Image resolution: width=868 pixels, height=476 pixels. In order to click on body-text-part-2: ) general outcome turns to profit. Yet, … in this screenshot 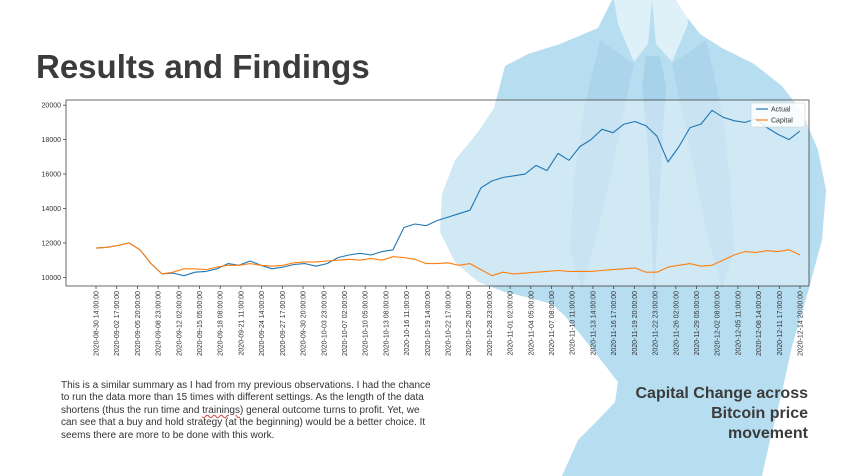, I will do `click(243, 422)`.